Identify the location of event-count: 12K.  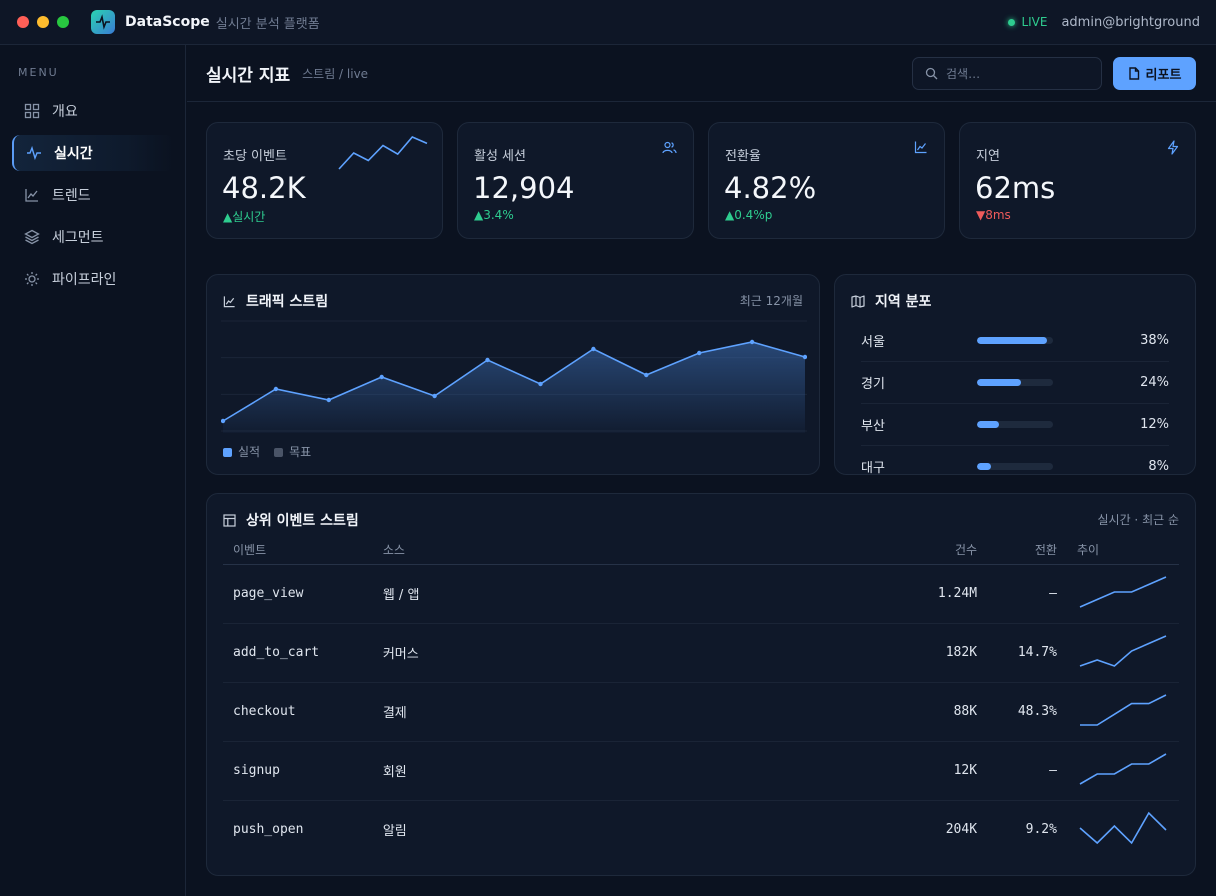
(889, 771).